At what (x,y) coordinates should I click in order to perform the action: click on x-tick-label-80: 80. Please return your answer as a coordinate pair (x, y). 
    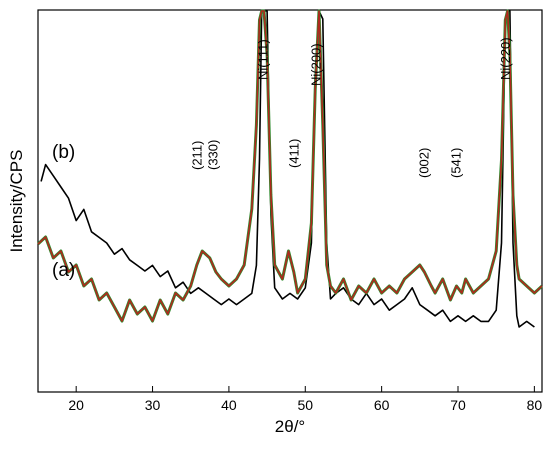
    Looking at the image, I should click on (535, 405).